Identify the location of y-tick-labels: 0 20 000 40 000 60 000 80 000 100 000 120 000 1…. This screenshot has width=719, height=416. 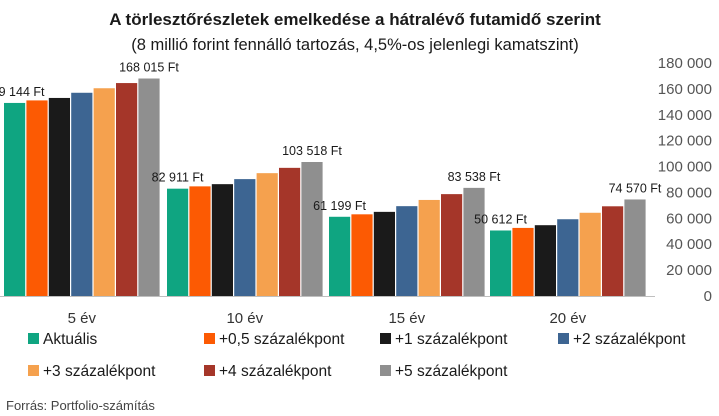
(685, 180).